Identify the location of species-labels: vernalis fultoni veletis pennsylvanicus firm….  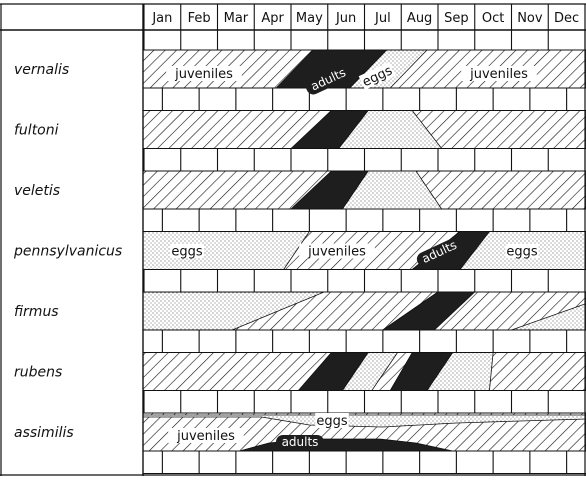
(67, 251).